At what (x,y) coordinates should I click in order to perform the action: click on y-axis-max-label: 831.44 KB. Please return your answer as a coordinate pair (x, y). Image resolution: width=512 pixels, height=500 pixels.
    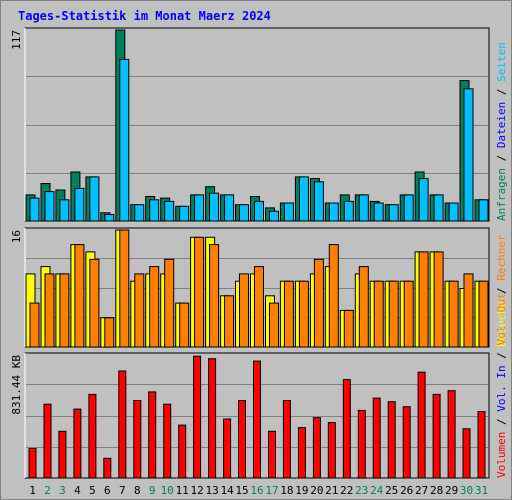
    Looking at the image, I should click on (16, 385).